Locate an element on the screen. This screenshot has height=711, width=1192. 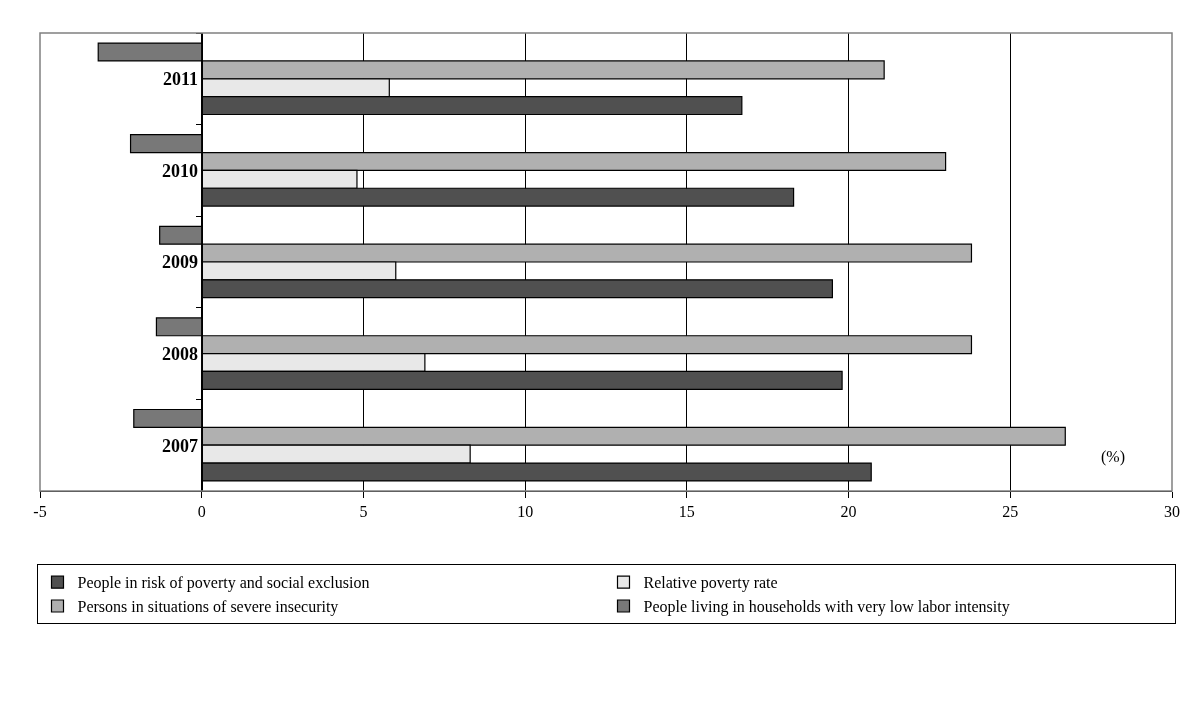
x-tick-label: 0 is located at coordinates (201, 512).